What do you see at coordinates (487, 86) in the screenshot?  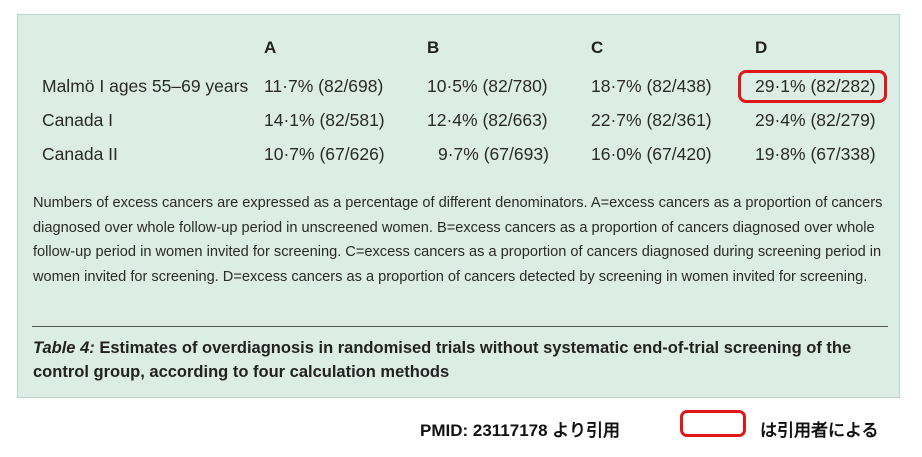 I see `table-cell: 10·5% (82/780)` at bounding box center [487, 86].